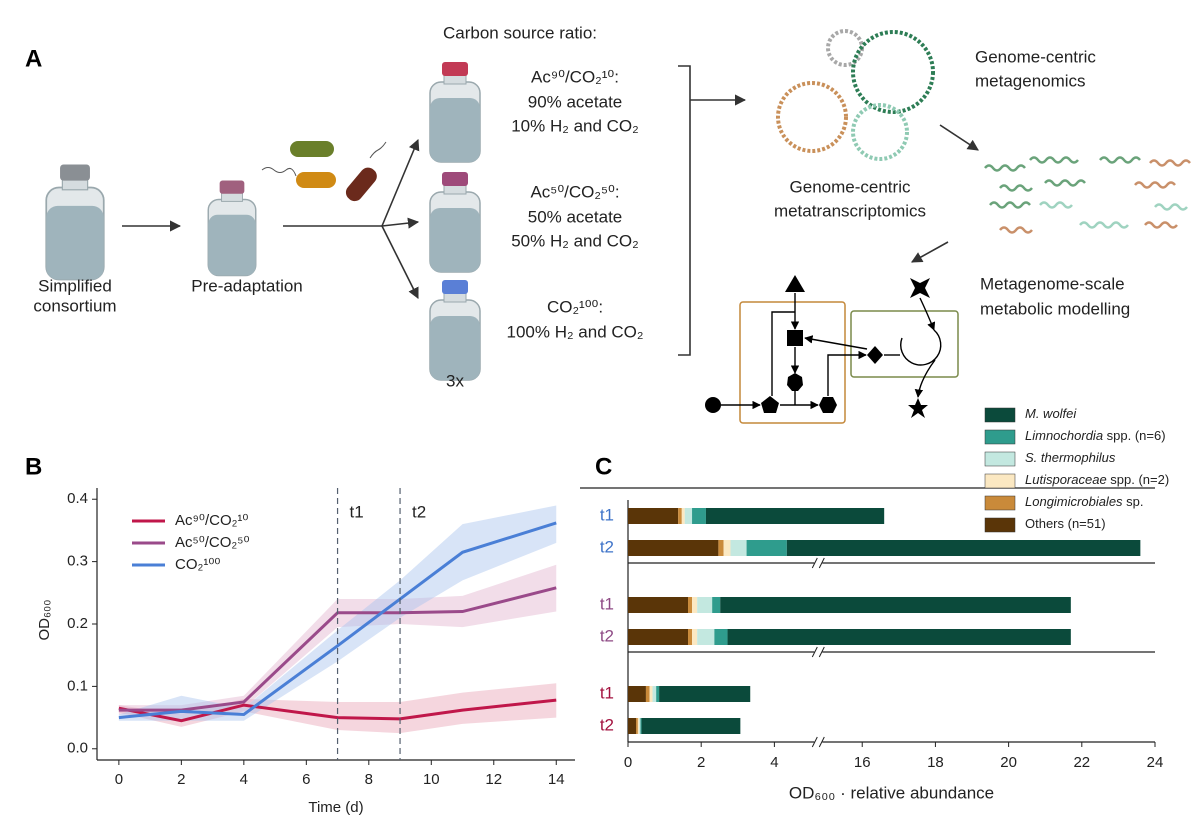 This screenshot has width=1200, height=823. What do you see at coordinates (211, 520) in the screenshot?
I see `legend-label: Ac⁹⁰/CO₂¹⁰` at bounding box center [211, 520].